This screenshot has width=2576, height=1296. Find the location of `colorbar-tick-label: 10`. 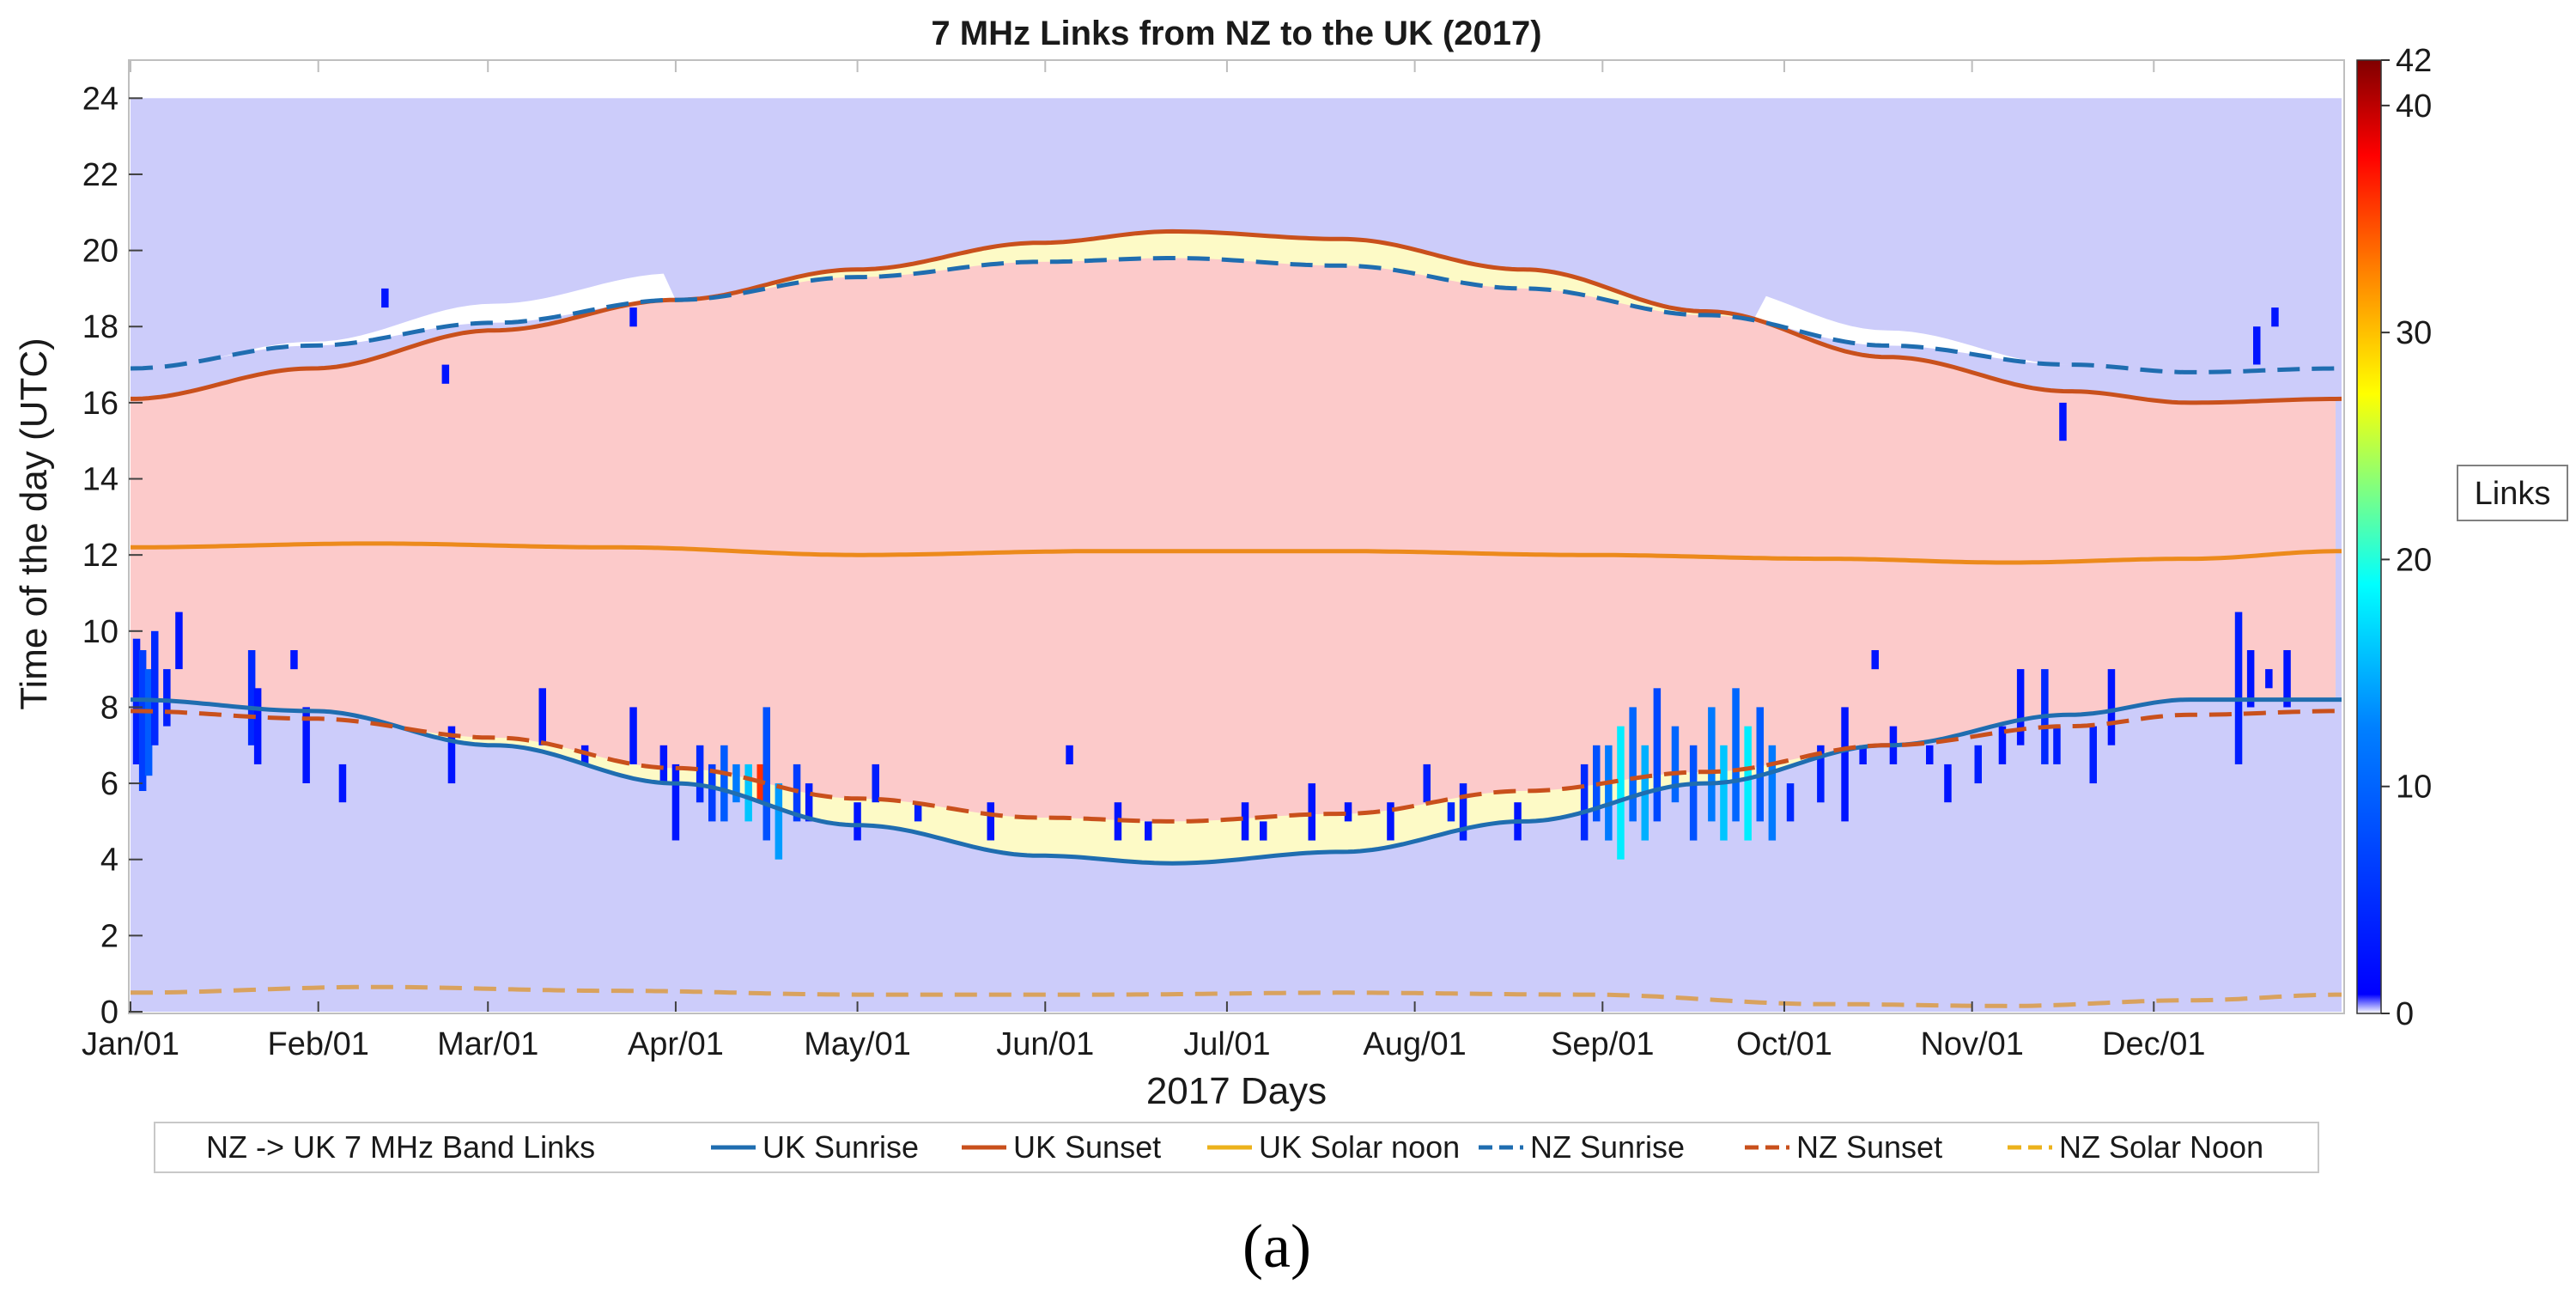

colorbar-tick-label: 10 is located at coordinates (2414, 788).